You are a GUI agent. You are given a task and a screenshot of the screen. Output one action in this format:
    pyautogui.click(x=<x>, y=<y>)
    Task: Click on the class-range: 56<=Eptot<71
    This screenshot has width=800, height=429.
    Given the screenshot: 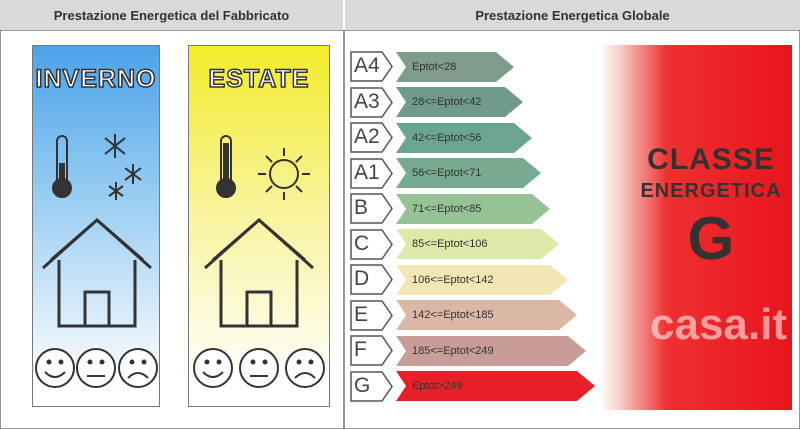 What is the action you would take?
    pyautogui.click(x=447, y=173)
    